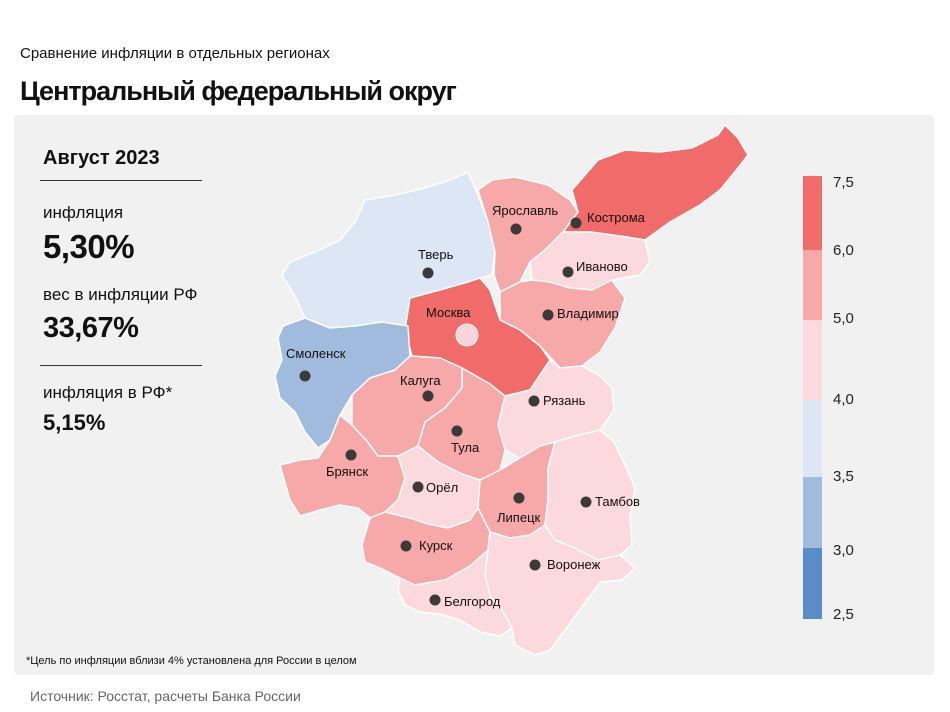  What do you see at coordinates (586, 502) in the screenshot?
I see `tambov-city-dot` at bounding box center [586, 502].